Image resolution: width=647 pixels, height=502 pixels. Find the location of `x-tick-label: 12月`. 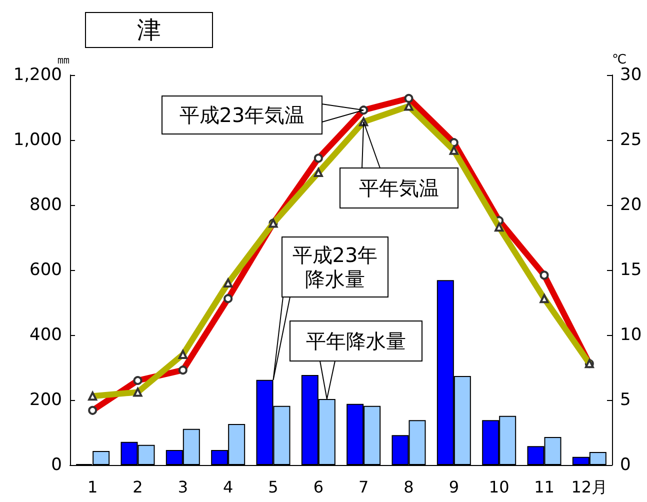

x-tick-label: 12月 is located at coordinates (589, 487).